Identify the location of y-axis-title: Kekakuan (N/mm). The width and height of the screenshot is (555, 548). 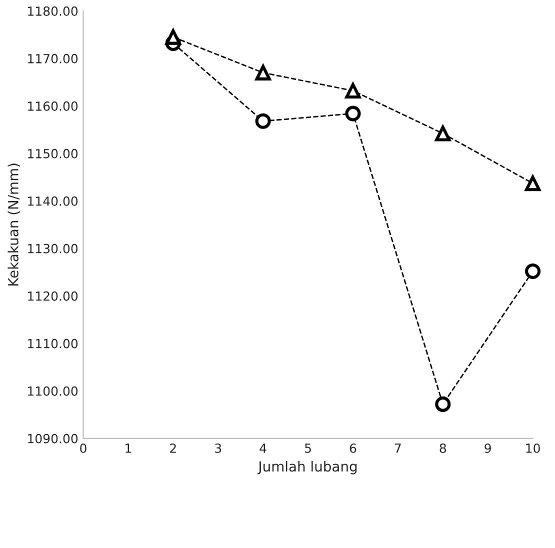
(14, 225).